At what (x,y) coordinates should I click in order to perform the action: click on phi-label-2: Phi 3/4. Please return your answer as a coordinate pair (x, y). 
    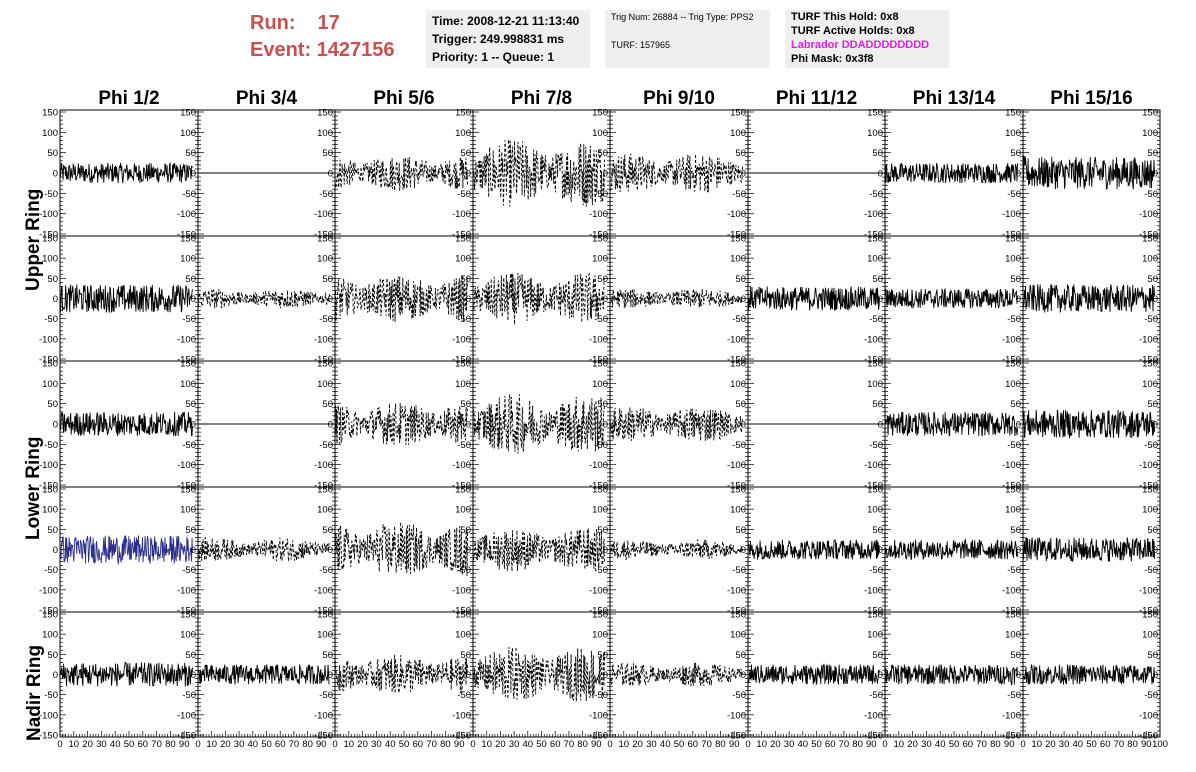
    Looking at the image, I should click on (266, 98).